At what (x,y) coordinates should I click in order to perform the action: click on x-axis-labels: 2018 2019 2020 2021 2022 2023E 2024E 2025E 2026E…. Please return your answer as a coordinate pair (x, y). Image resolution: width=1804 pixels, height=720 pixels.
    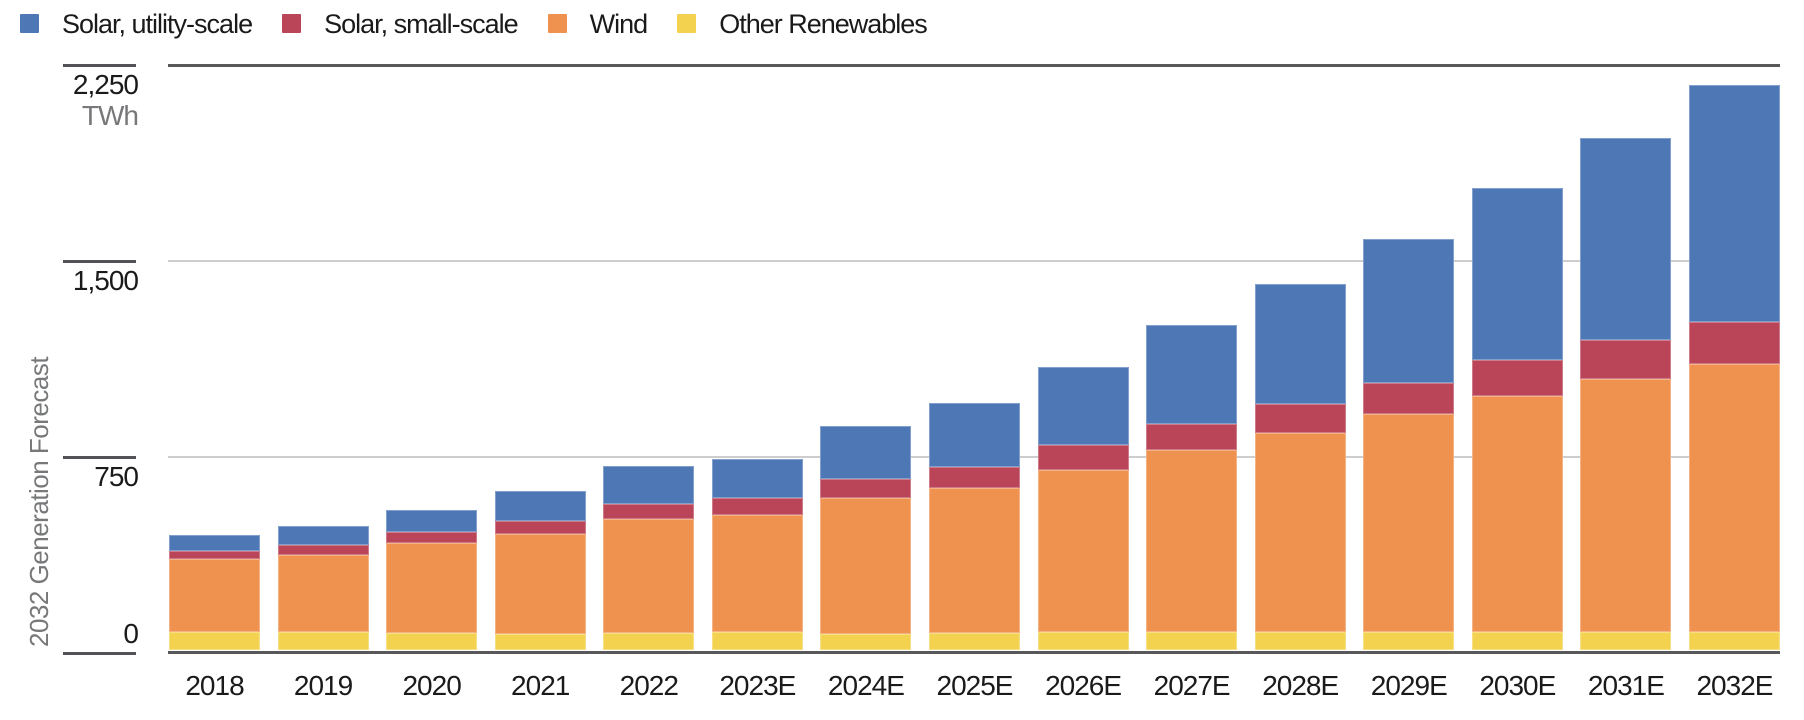
    Looking at the image, I should click on (974, 690).